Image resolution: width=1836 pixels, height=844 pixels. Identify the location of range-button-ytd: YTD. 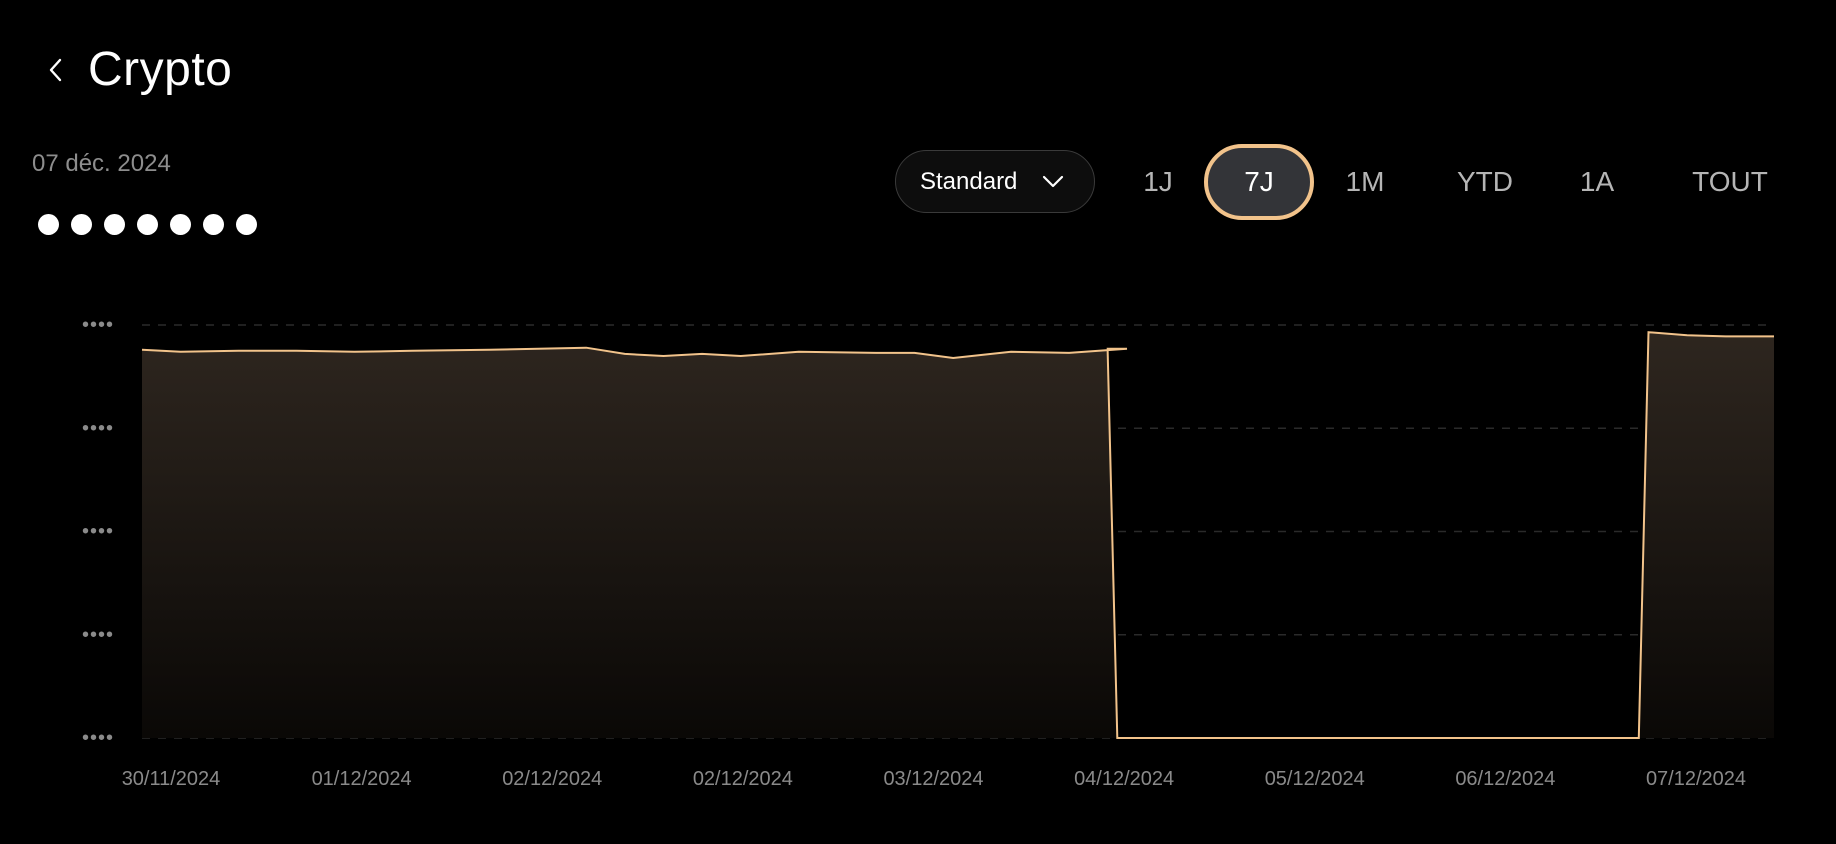
(1485, 181).